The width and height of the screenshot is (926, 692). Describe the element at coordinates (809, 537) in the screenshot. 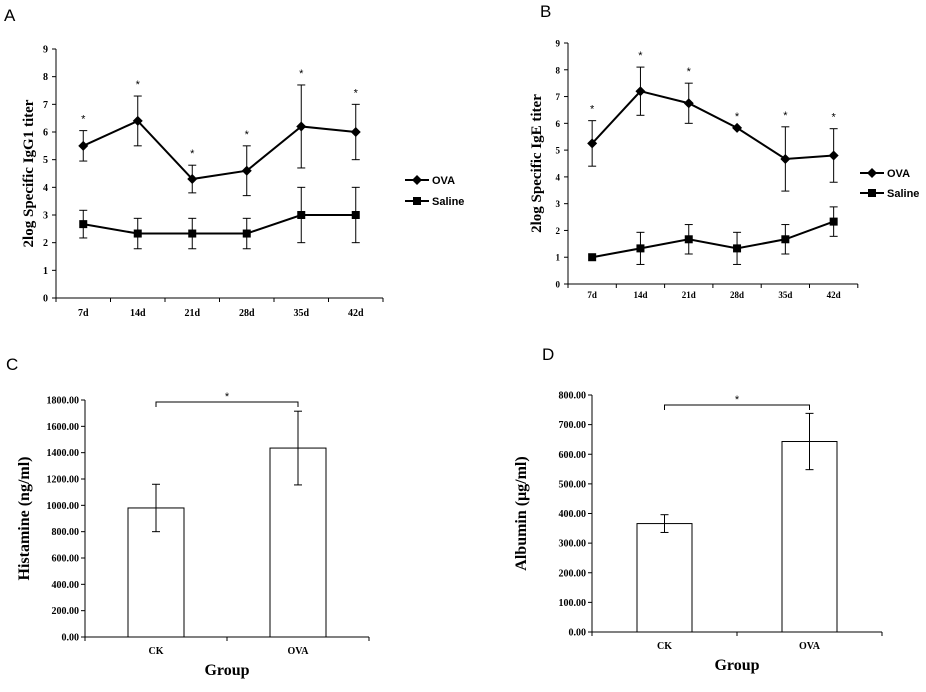

I see `bar-ova` at that location.